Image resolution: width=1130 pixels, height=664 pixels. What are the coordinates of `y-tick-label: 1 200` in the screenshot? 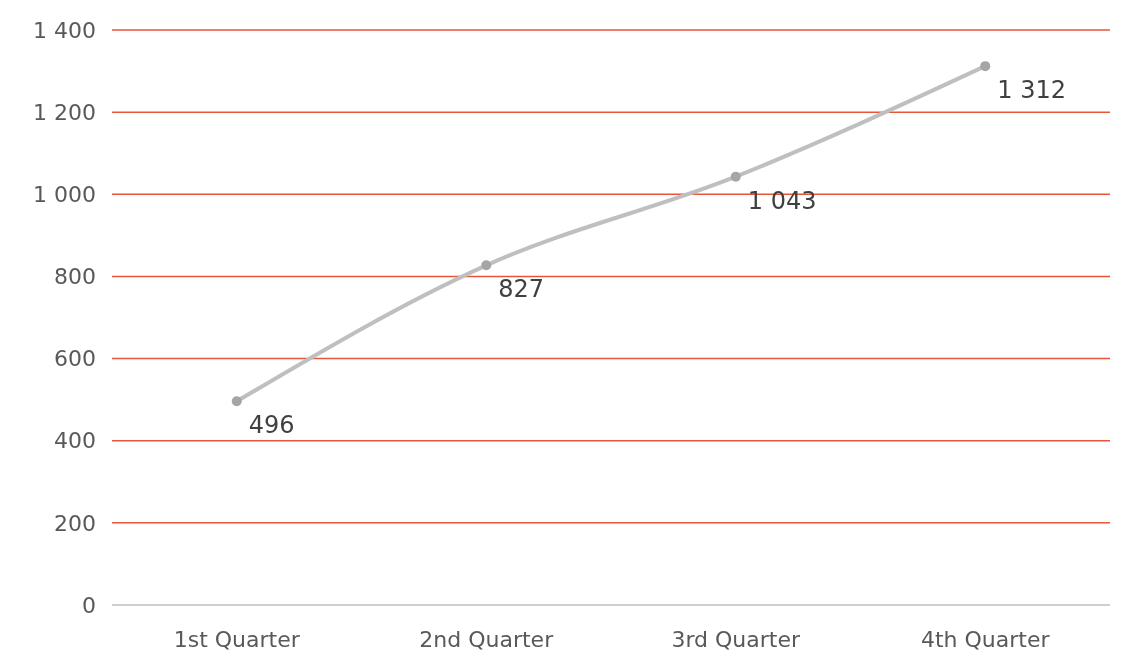 It's located at (64, 112).